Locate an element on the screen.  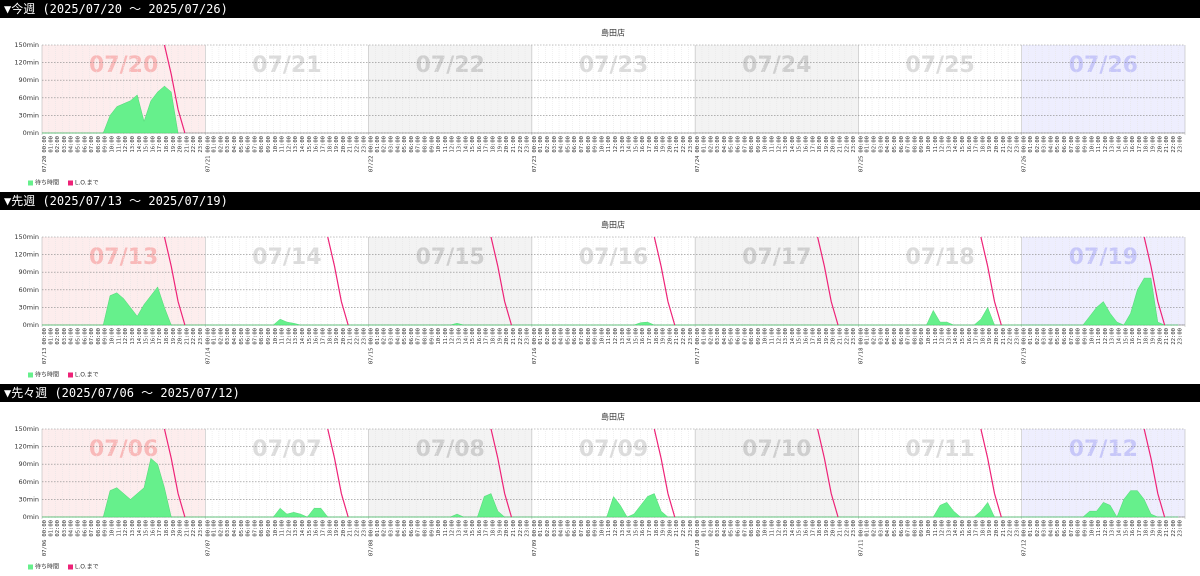
y-tick-label: 60min is located at coordinates (28, 98).